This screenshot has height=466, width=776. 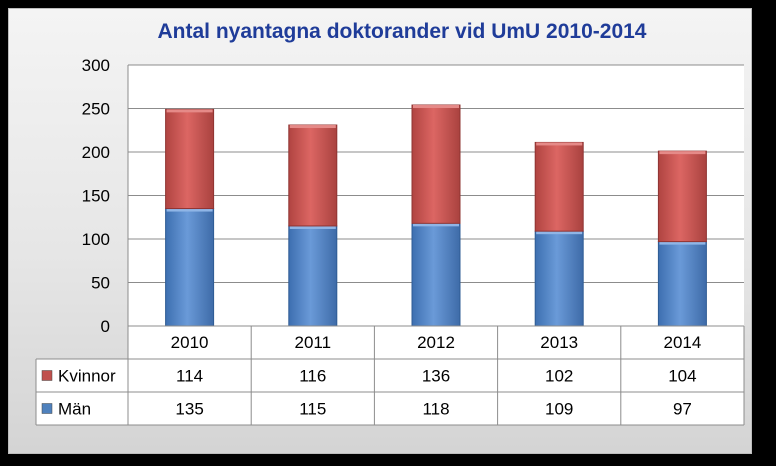 I want to click on data-label: 102, so click(x=559, y=376).